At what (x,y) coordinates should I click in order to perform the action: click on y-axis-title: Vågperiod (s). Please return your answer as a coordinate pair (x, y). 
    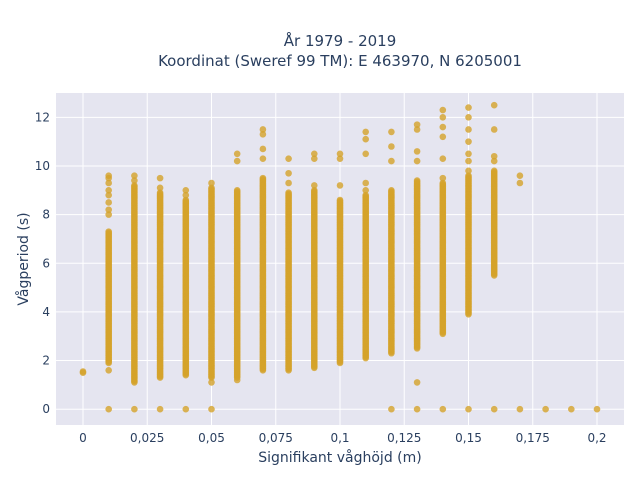
    Looking at the image, I should click on (23, 258).